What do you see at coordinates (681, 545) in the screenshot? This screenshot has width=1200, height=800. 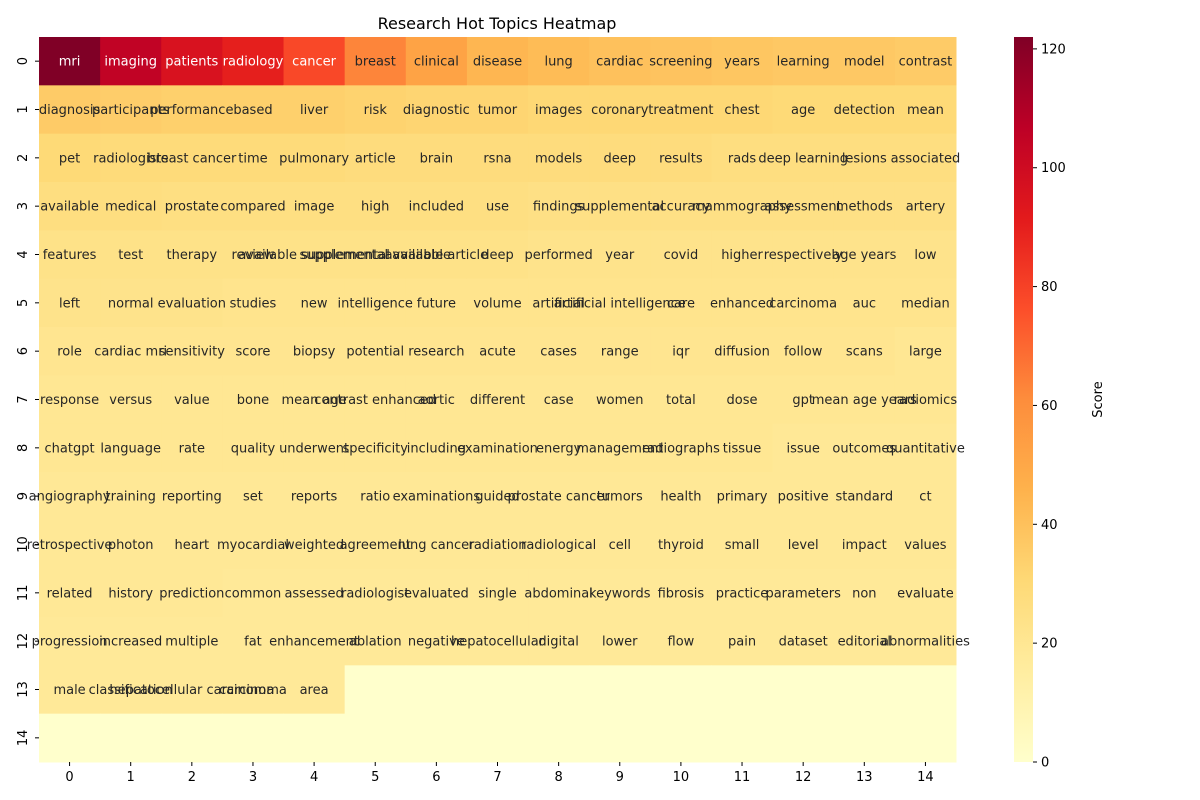 I see `cell-label: thyroid` at bounding box center [681, 545].